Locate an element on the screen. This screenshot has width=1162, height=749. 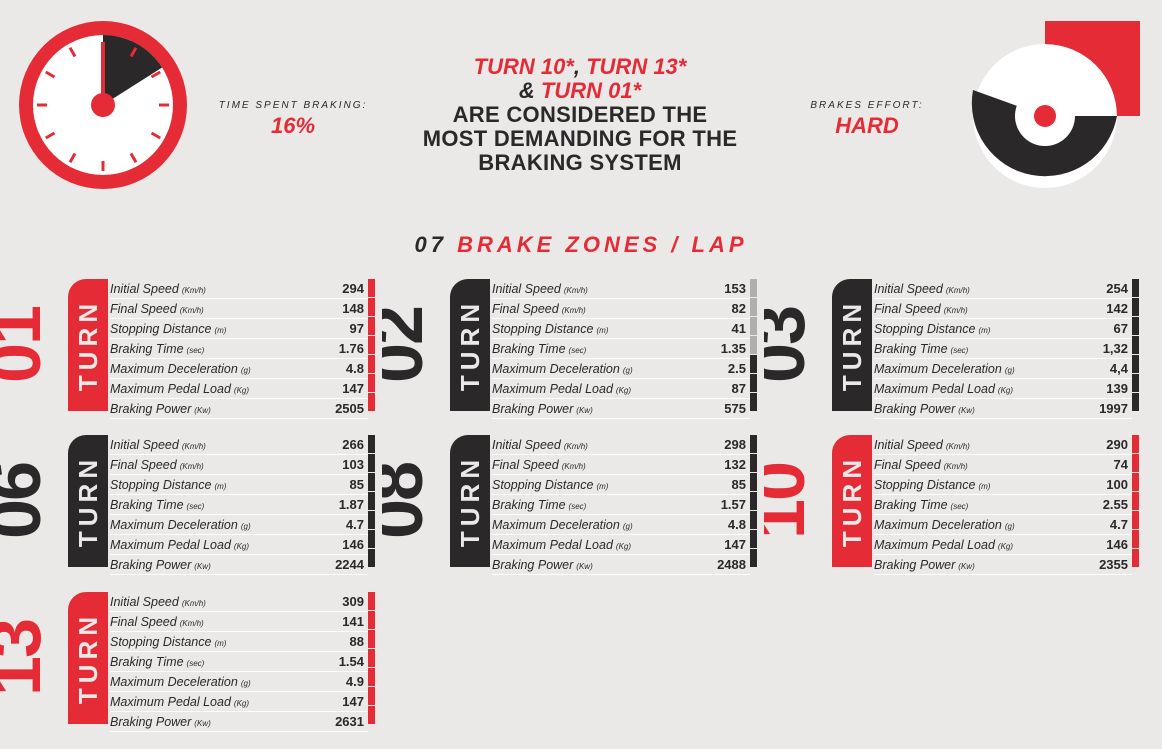
stat-row: Maximum Deceleration (g) 2.5 is located at coordinates (621, 369).